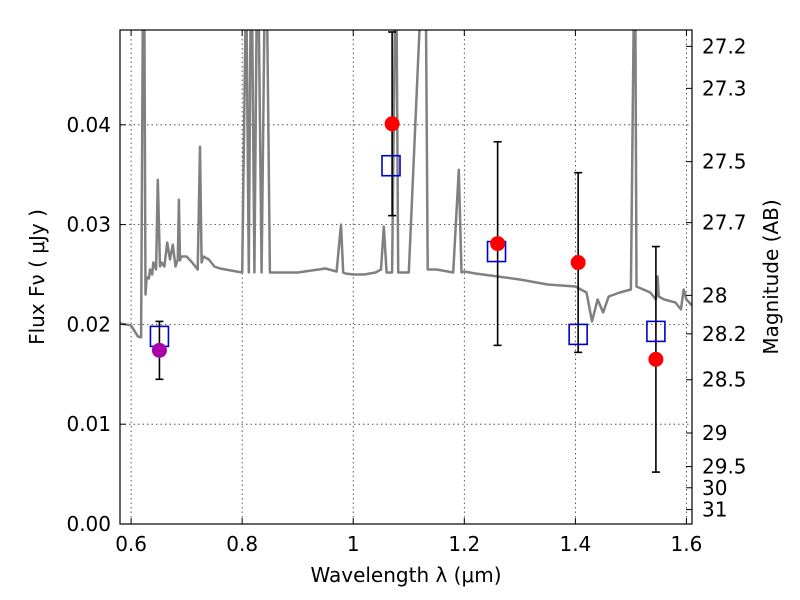  What do you see at coordinates (353, 544) in the screenshot?
I see `x-tick-label: 1` at bounding box center [353, 544].